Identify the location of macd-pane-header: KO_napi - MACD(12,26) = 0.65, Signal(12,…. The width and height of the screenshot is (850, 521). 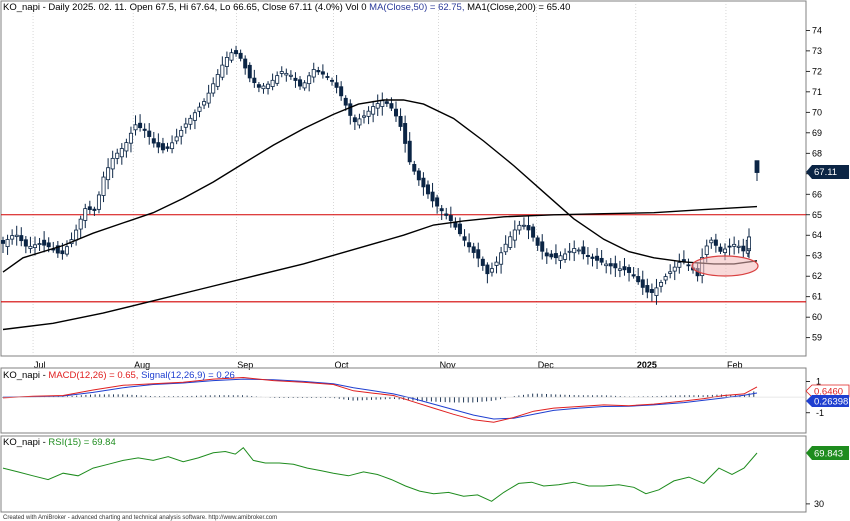
(119, 375).